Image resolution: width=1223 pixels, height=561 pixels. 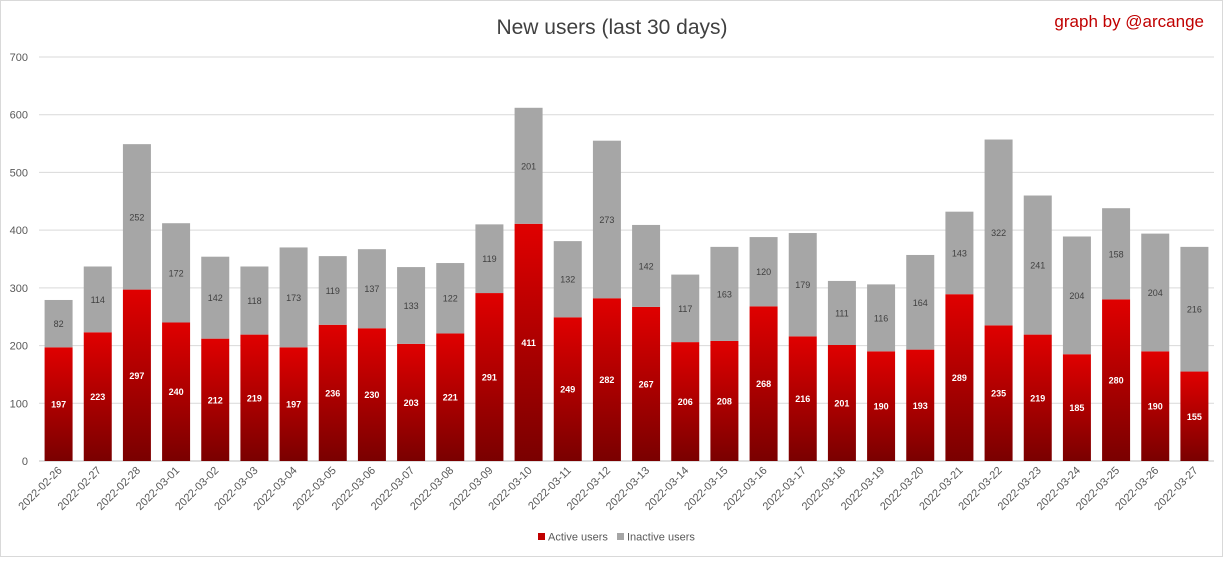 I want to click on data-label-inactive: 179, so click(x=802, y=285).